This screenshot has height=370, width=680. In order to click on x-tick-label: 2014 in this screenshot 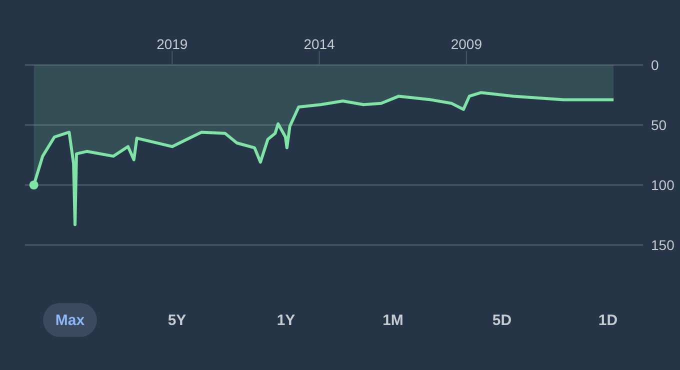, I will do `click(320, 44)`.